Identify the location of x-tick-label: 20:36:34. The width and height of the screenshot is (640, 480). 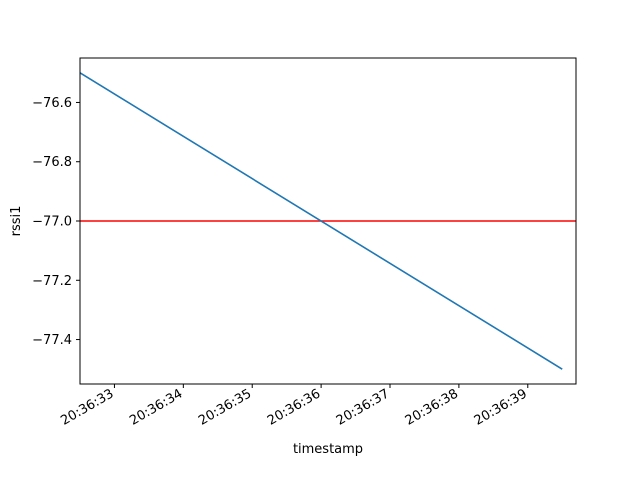
(156, 407).